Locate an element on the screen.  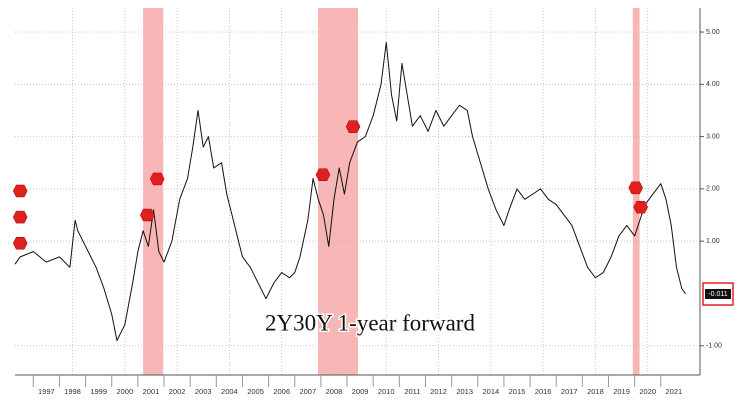
y-tick-label: 2.00 is located at coordinates (713, 189).